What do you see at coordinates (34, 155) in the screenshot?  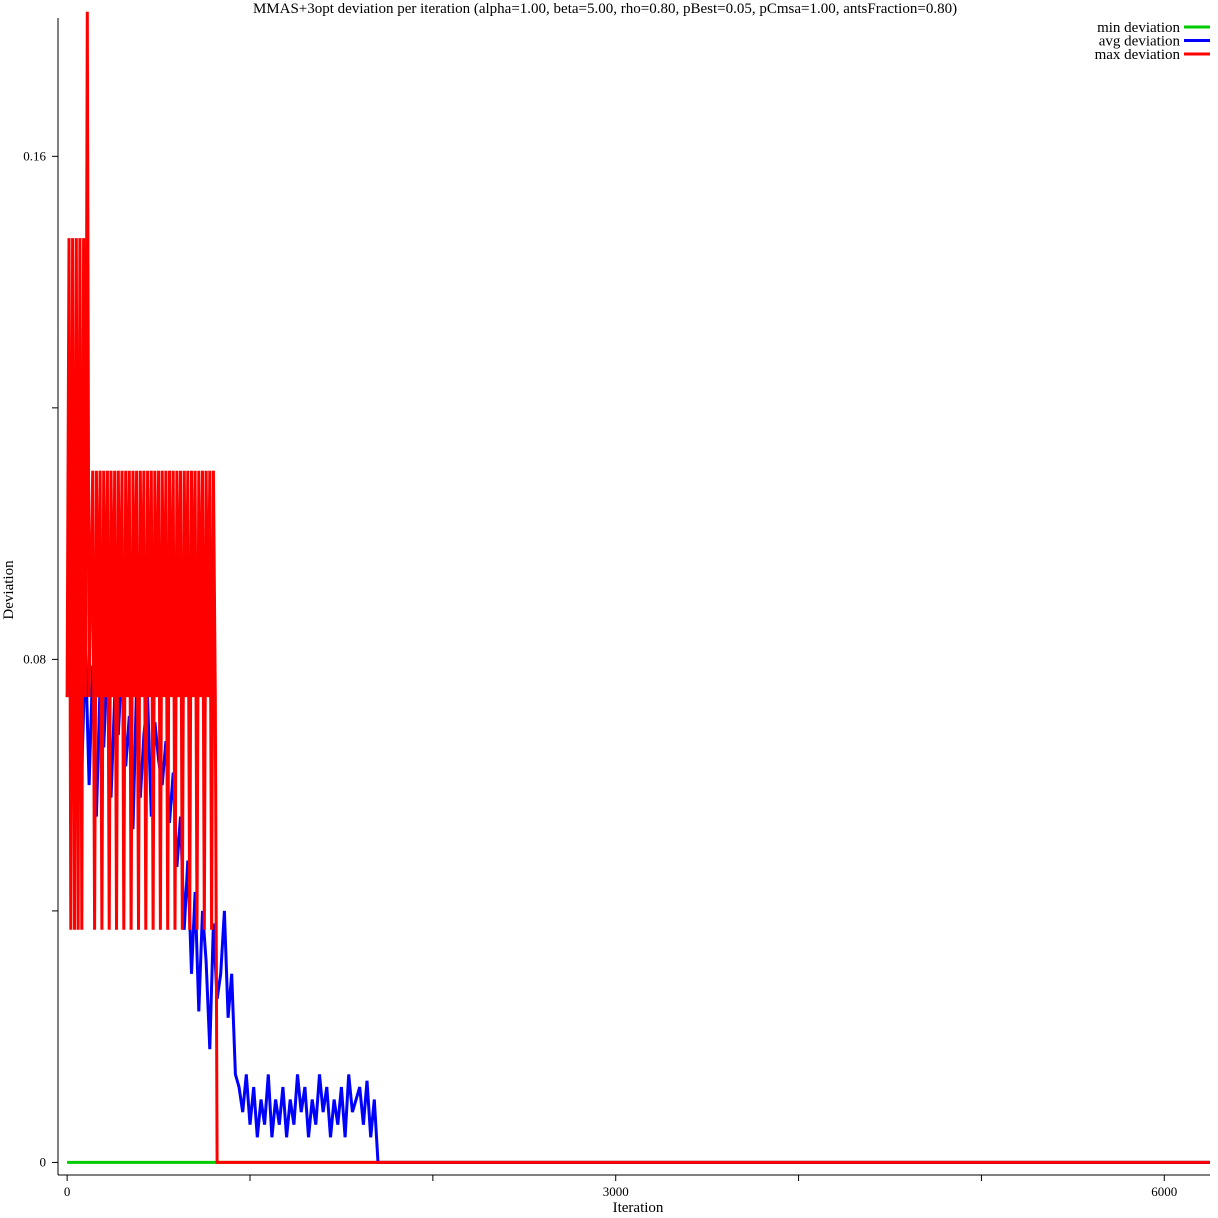 I see `y-tick-label: 0.16` at bounding box center [34, 155].